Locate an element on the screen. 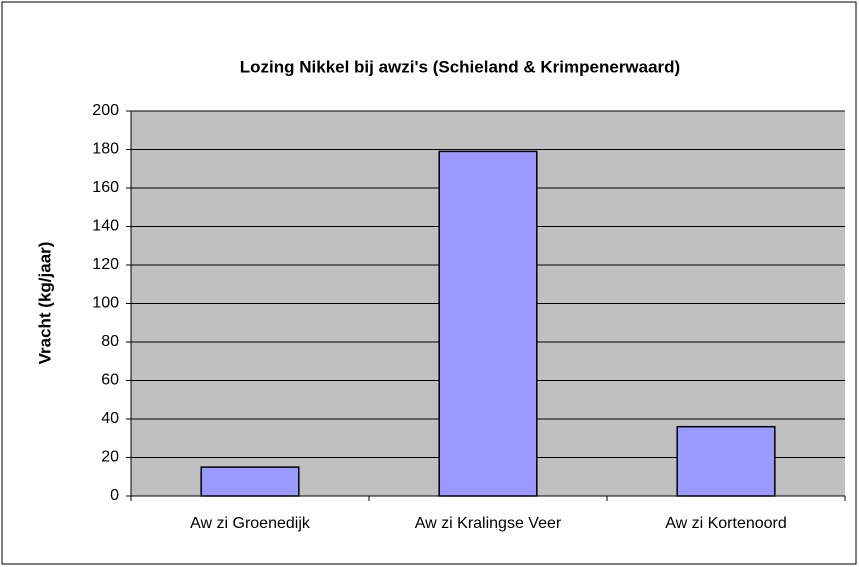 Image resolution: width=859 pixels, height=567 pixels. y-tick-label: 140 is located at coordinates (105, 226).